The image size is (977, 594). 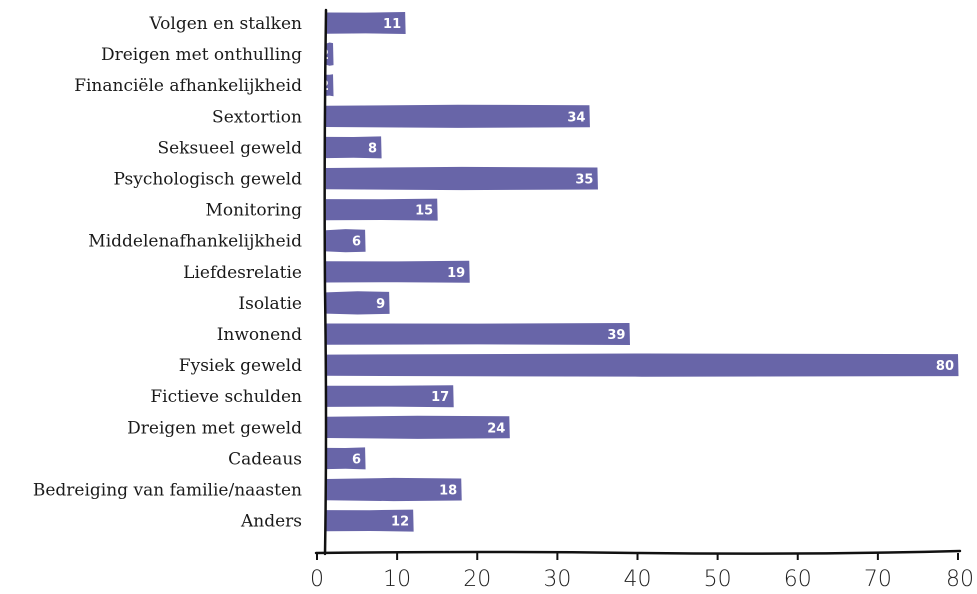 I want to click on category-label: Sextortion, so click(x=257, y=117).